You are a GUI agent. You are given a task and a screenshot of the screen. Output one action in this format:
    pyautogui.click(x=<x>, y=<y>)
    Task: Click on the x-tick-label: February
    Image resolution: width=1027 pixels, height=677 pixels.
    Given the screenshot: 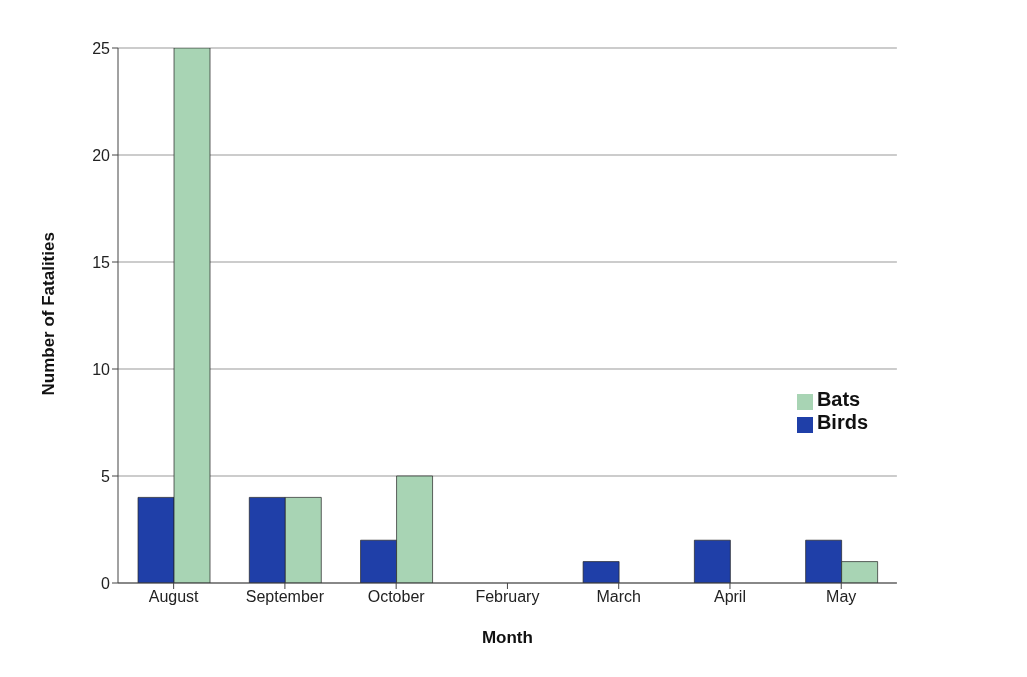 What is the action you would take?
    pyautogui.click(x=507, y=597)
    